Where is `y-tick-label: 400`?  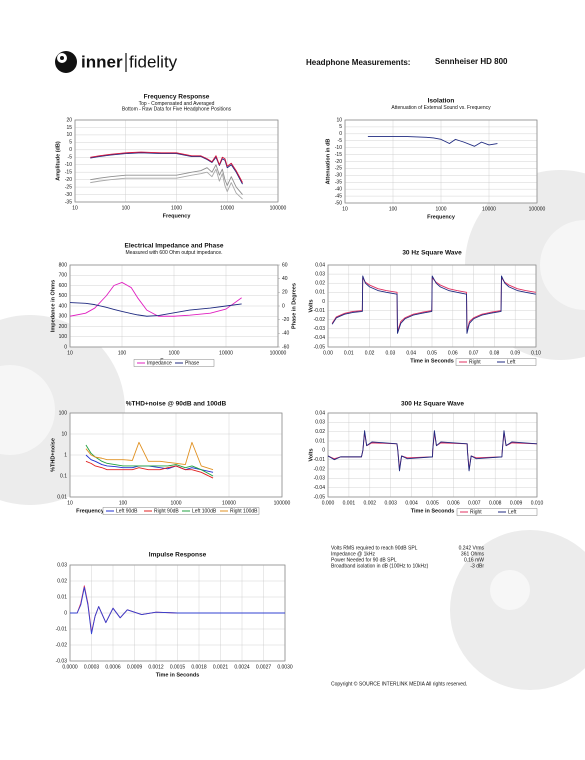 y-tick-label: 400 is located at coordinates (63, 306).